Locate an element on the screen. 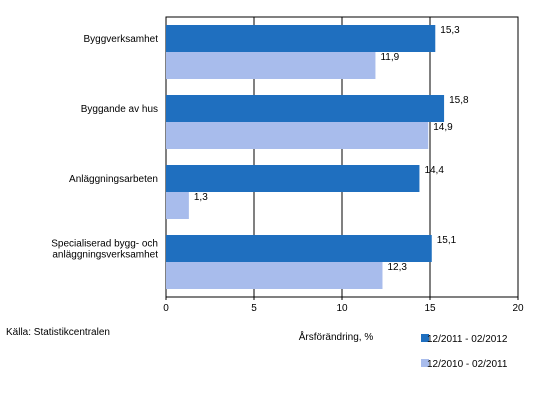 The height and width of the screenshot is (407, 538). category-label-3-1: anläggningsverksamhet is located at coordinates (105, 255).